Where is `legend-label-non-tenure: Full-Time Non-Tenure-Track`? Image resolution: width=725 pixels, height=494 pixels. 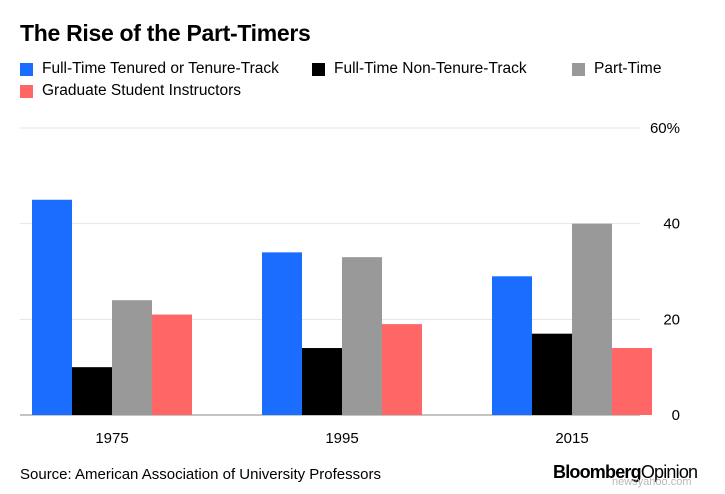 legend-label-non-tenure: Full-Time Non-Tenure-Track is located at coordinates (430, 68).